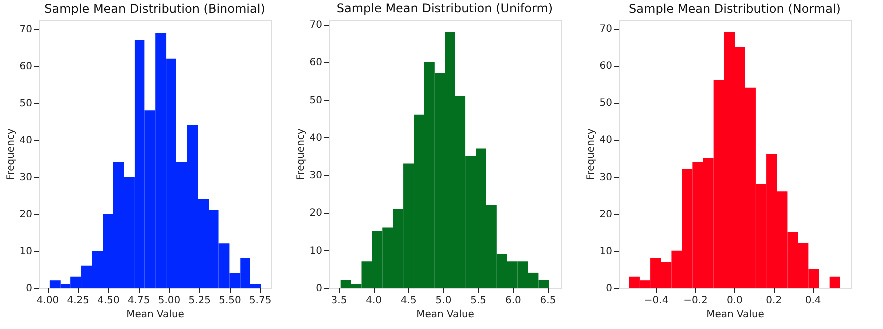  What do you see at coordinates (734, 301) in the screenshot?
I see `x-tick-label: 0.0` at bounding box center [734, 301].